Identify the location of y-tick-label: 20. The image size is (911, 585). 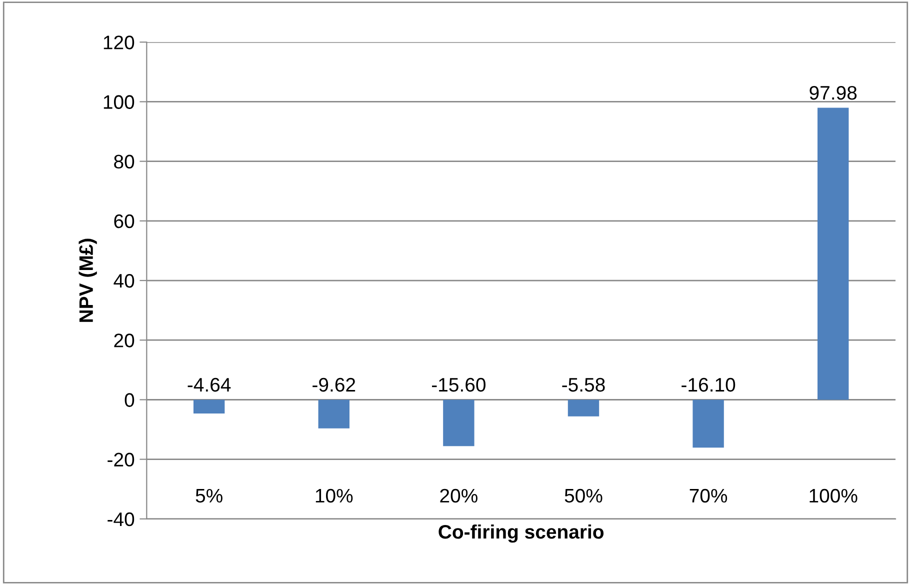
(124, 341).